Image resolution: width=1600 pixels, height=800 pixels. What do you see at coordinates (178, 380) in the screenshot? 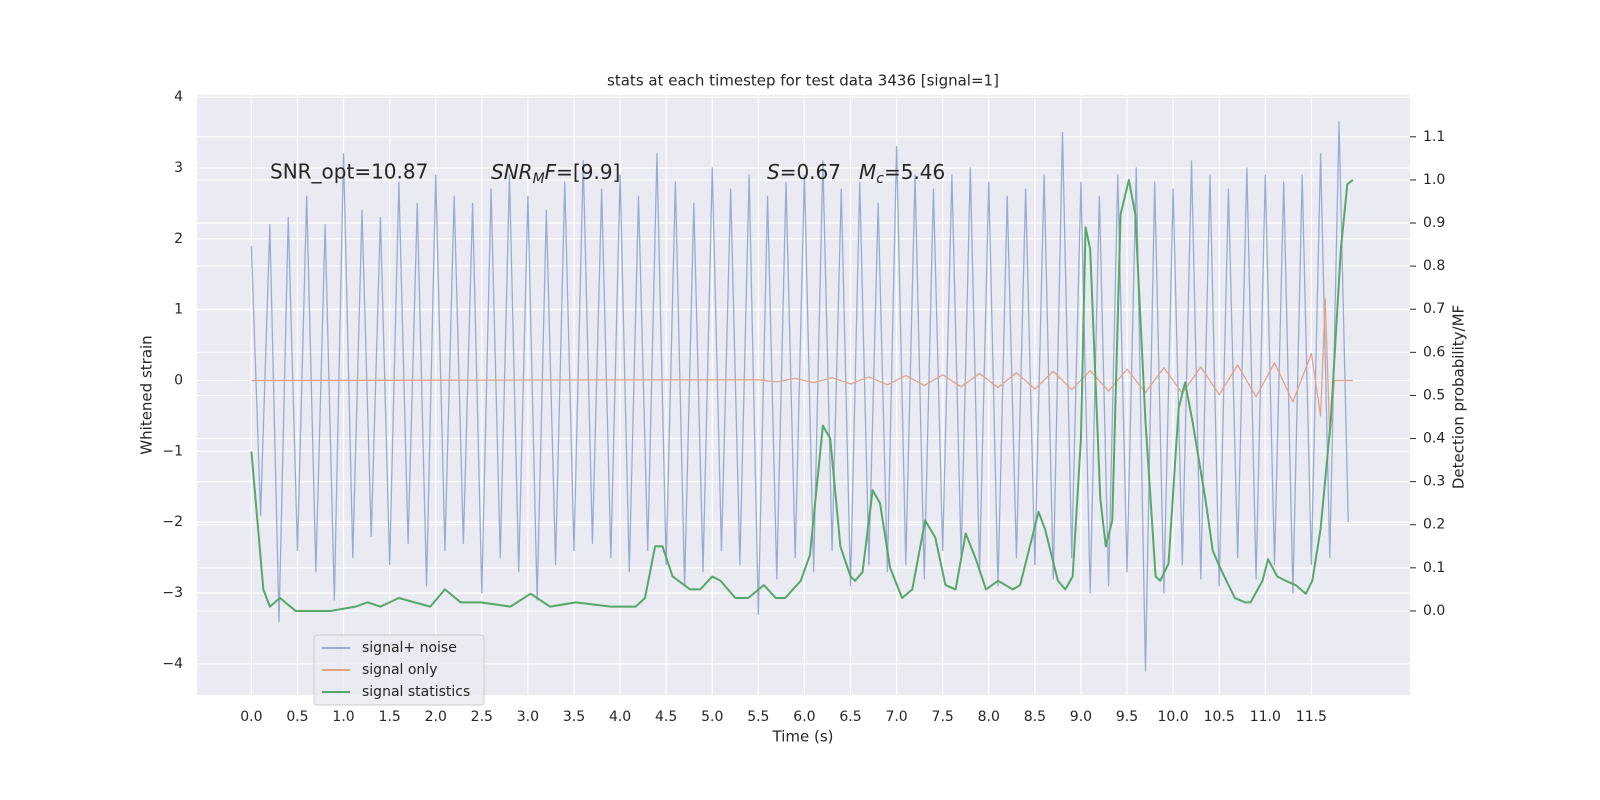
I see `y-tick-label: 0` at bounding box center [178, 380].